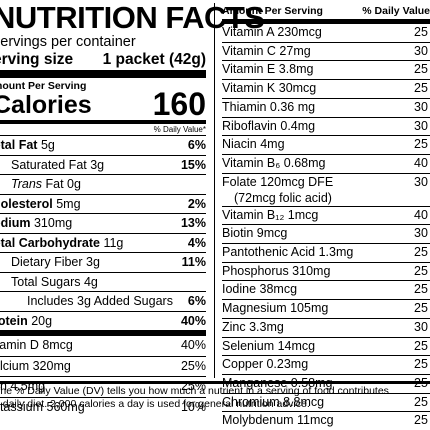 The height and width of the screenshot is (430, 430). I want to click on medium-rule, so click(103, 122).